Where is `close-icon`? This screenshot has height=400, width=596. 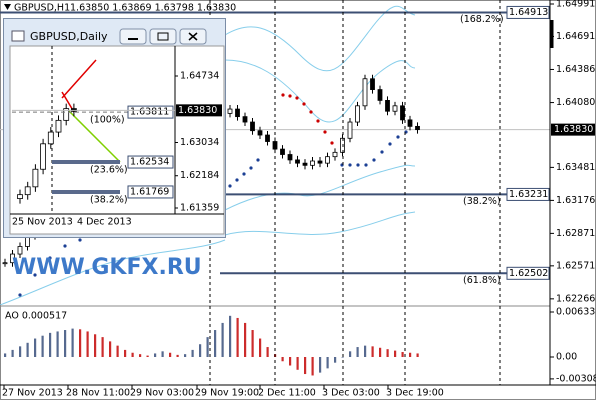
close-icon is located at coordinates (193, 36).